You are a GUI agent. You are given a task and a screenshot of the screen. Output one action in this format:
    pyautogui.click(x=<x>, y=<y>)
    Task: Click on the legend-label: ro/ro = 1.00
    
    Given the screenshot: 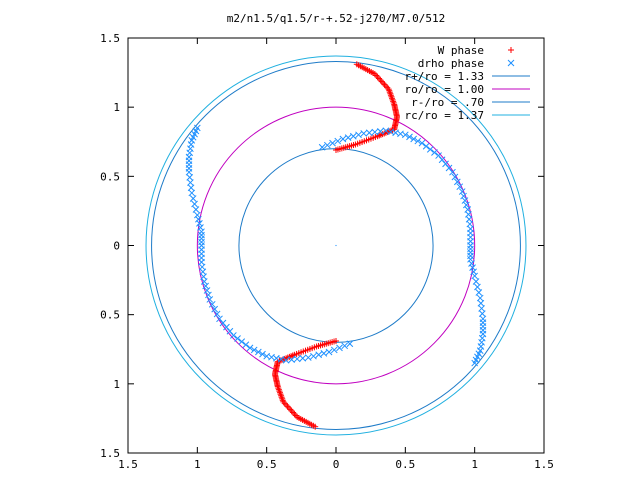 What is the action you would take?
    pyautogui.click(x=444, y=89)
    